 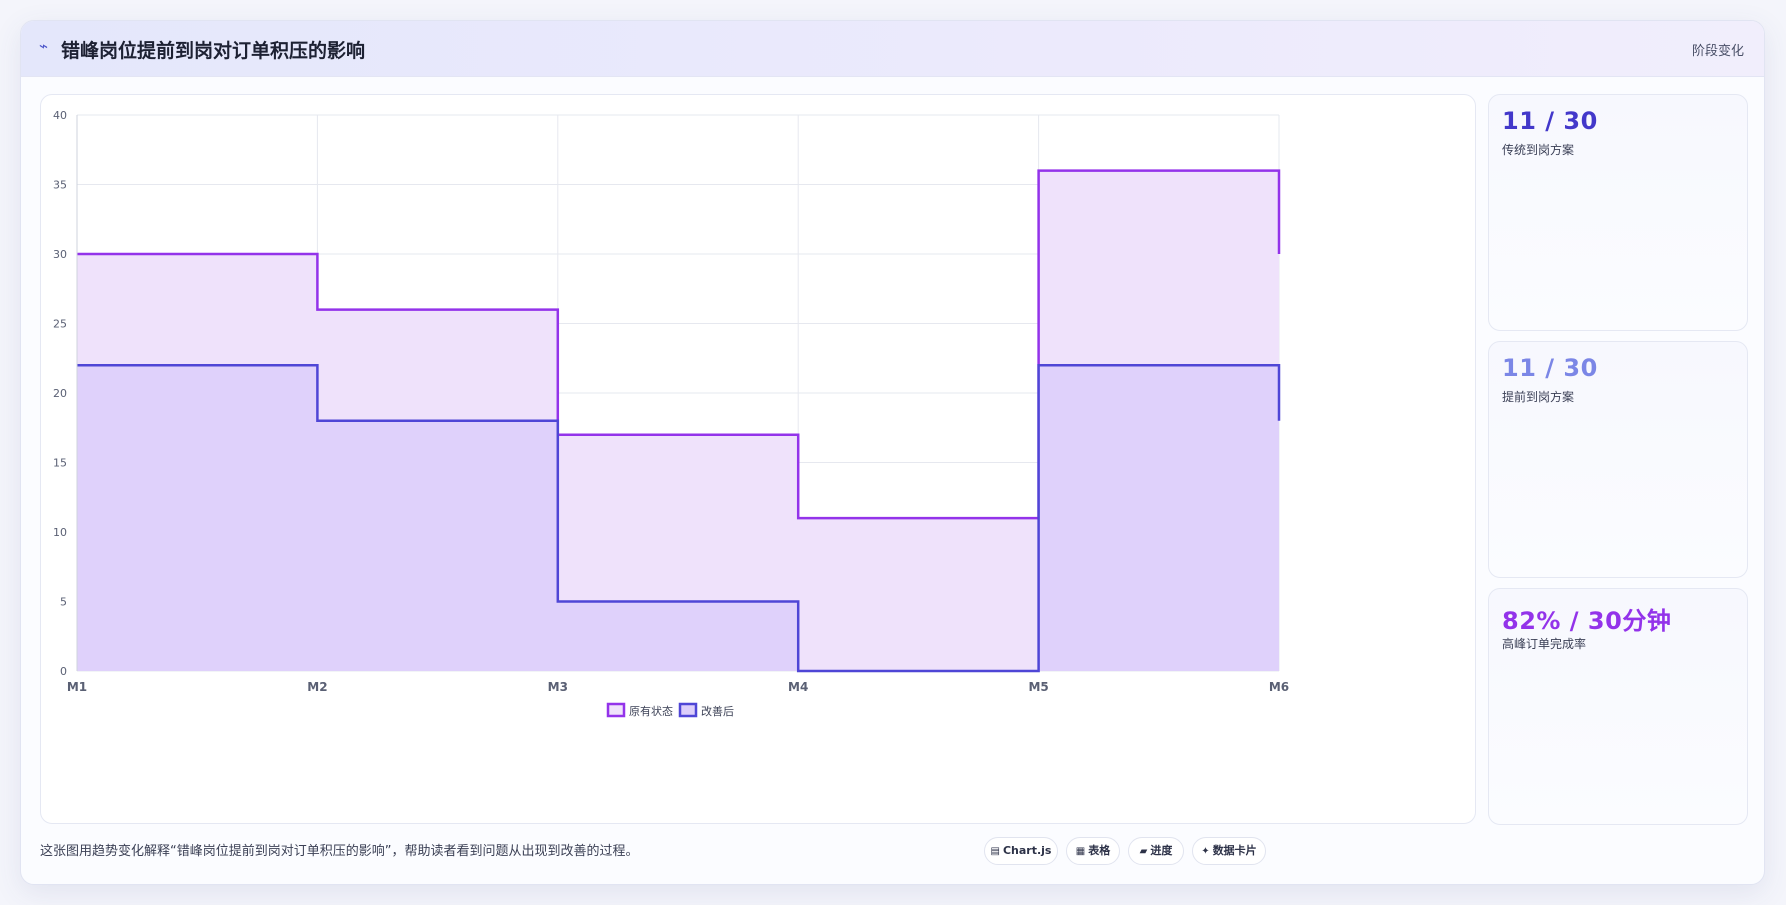 I want to click on x-tick-label: M5, so click(x=1038, y=687).